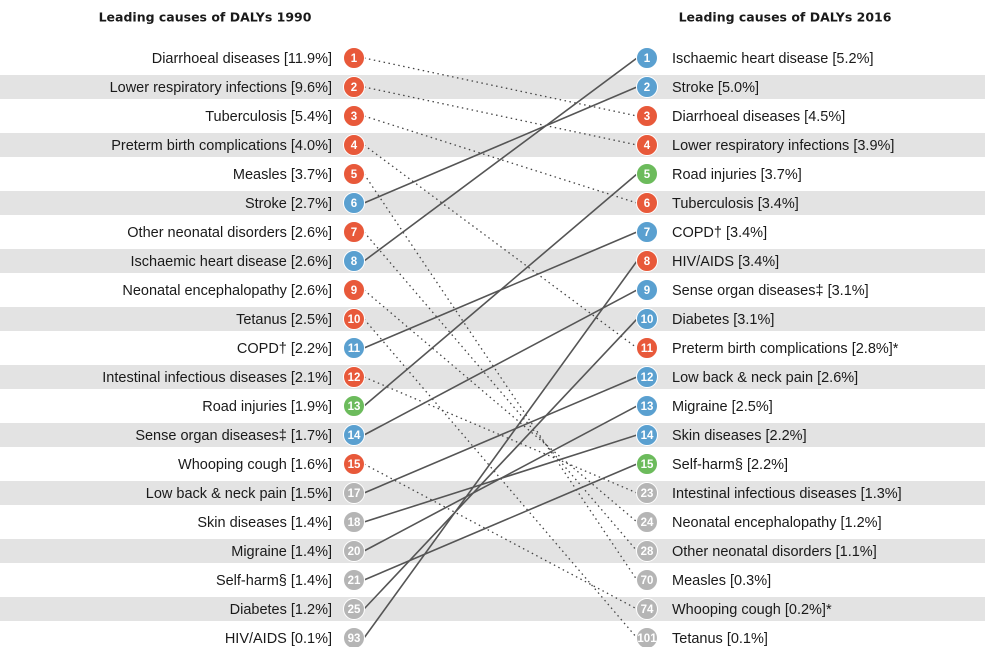  What do you see at coordinates (221, 146) in the screenshot?
I see `cause-label: Preterm birth complications [4.0%]` at bounding box center [221, 146].